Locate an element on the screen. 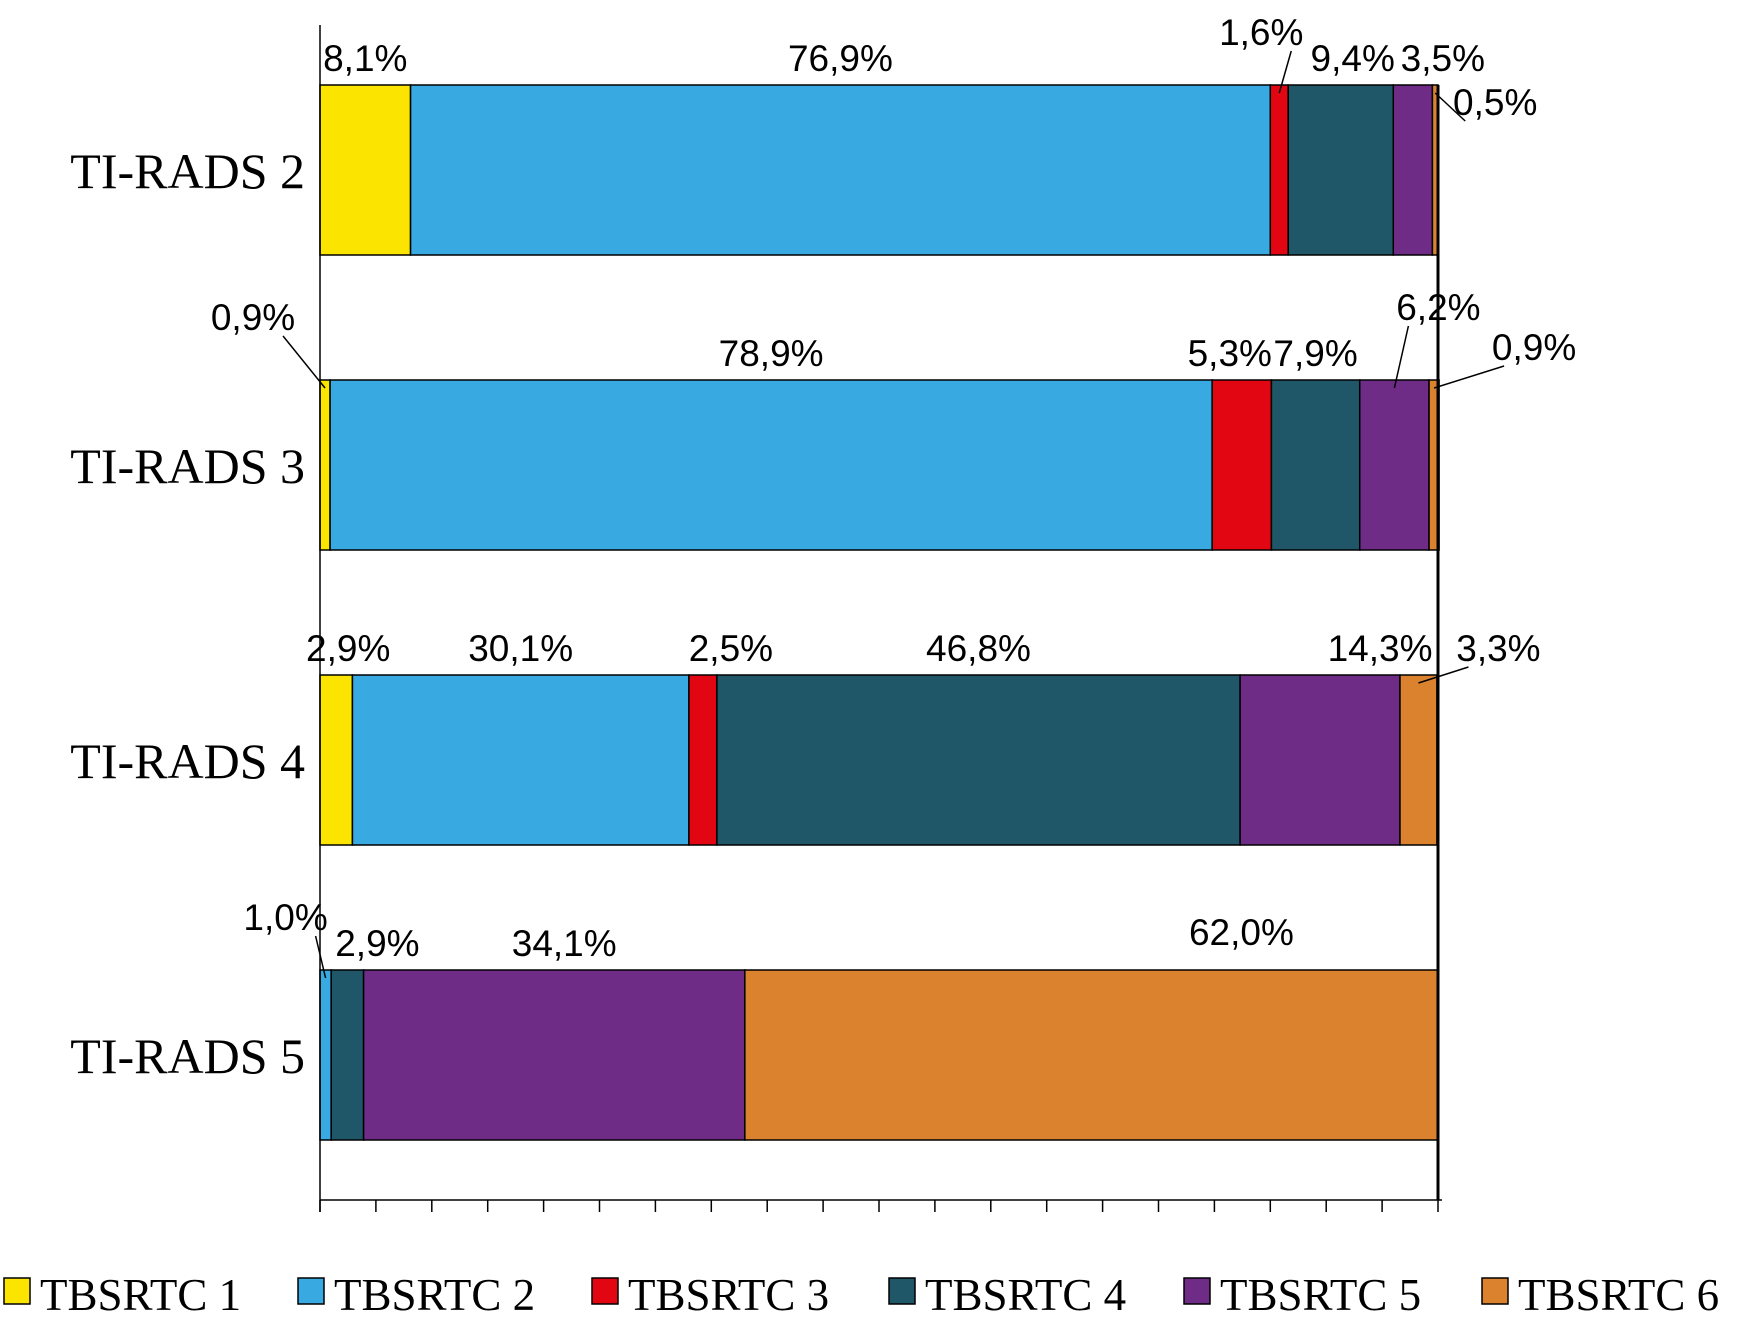 The height and width of the screenshot is (1328, 1738). data-label: 46,8% is located at coordinates (978, 648).